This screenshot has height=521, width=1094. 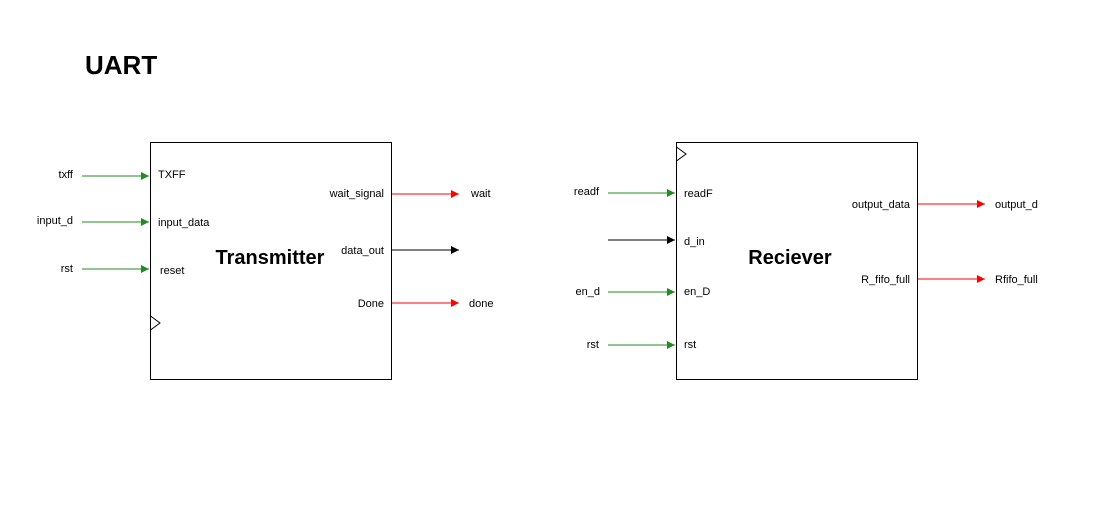 What do you see at coordinates (121, 65) in the screenshot?
I see `page-title: UART` at bounding box center [121, 65].